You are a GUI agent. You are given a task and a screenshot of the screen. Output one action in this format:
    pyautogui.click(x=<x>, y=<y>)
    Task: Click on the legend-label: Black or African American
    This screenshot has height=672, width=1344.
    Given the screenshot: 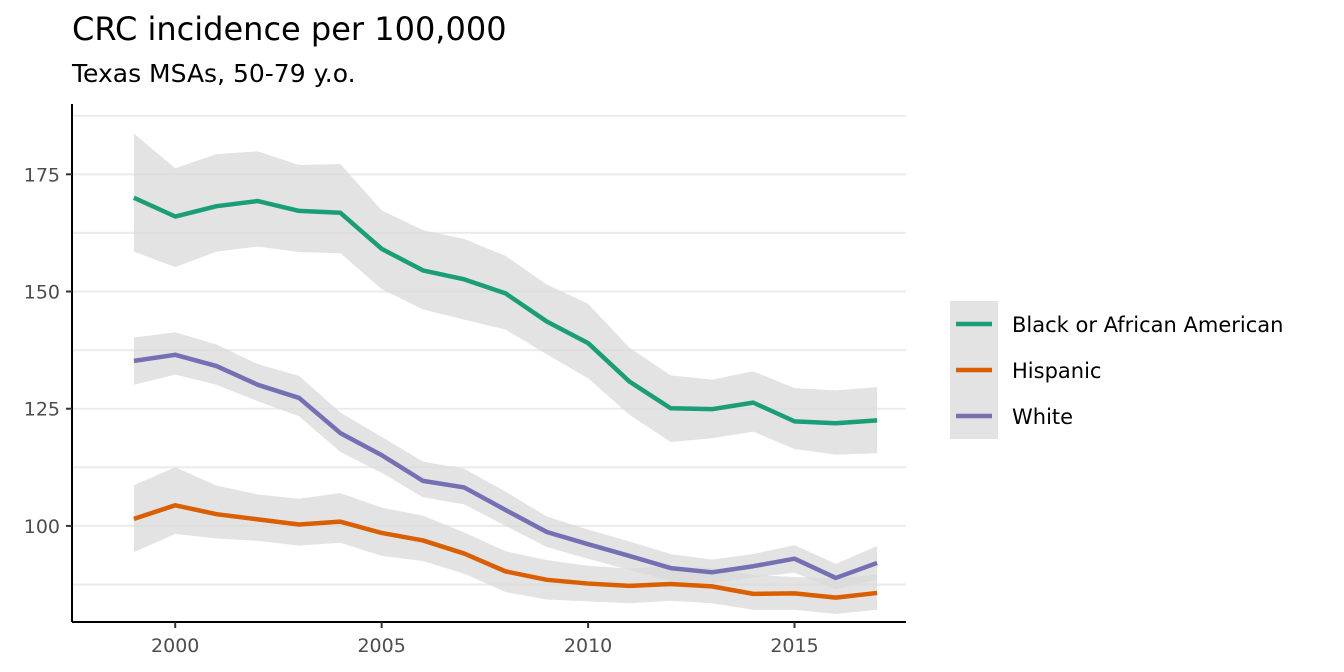 What is the action you would take?
    pyautogui.click(x=1147, y=325)
    